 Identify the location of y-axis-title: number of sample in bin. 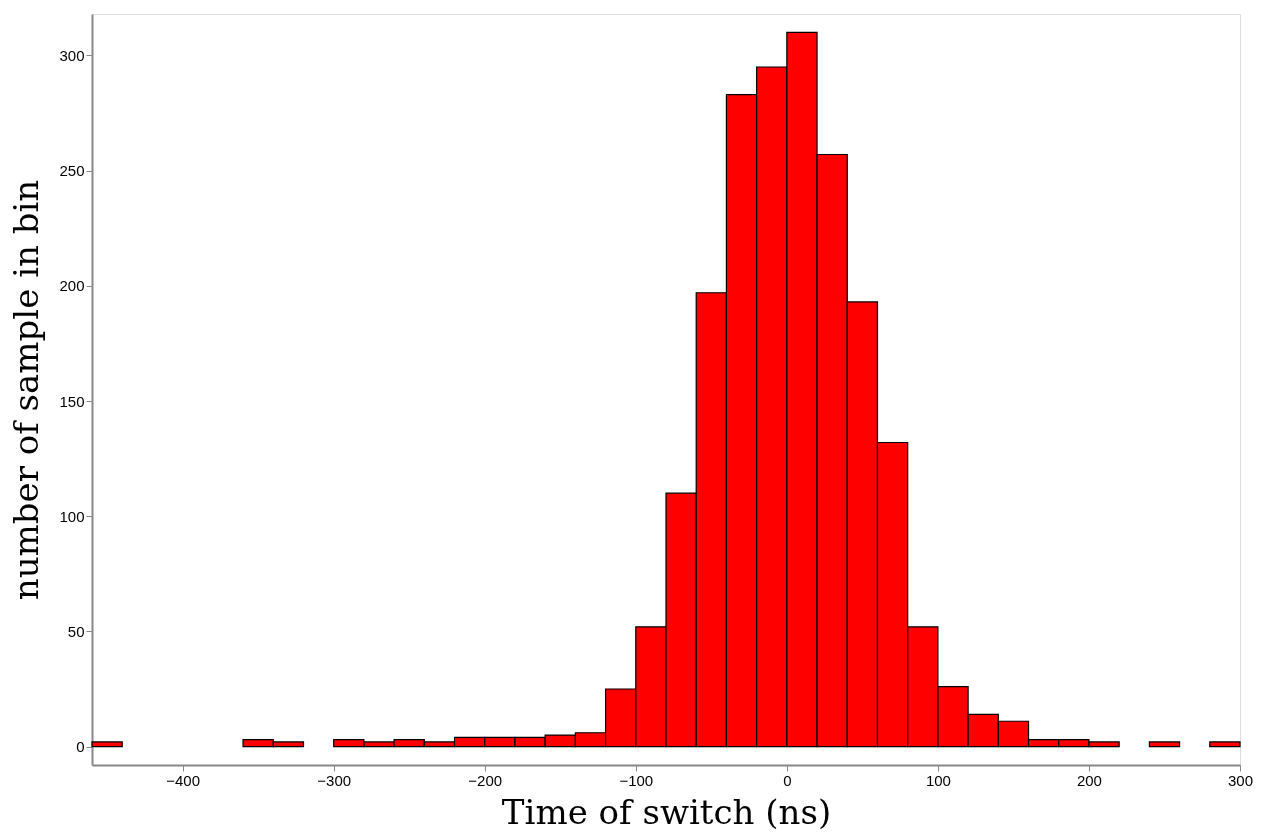
(26, 390).